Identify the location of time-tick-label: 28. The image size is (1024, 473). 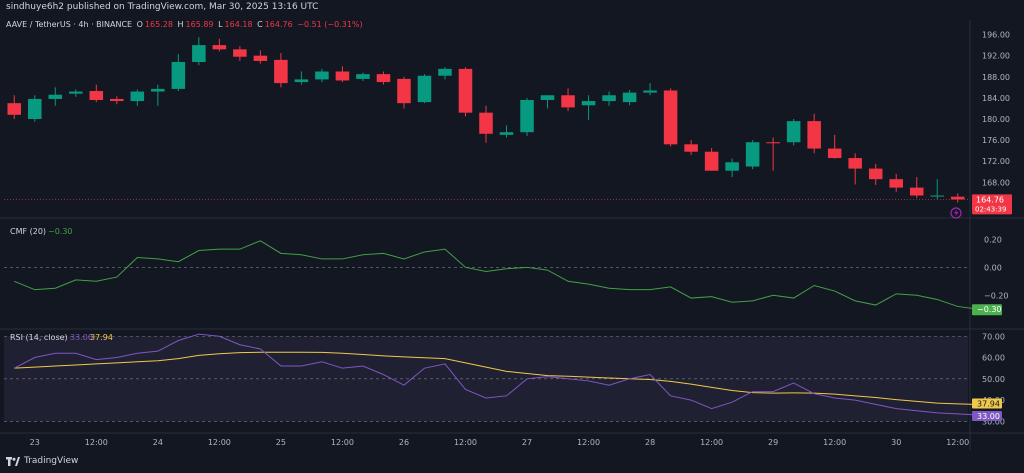
(650, 442).